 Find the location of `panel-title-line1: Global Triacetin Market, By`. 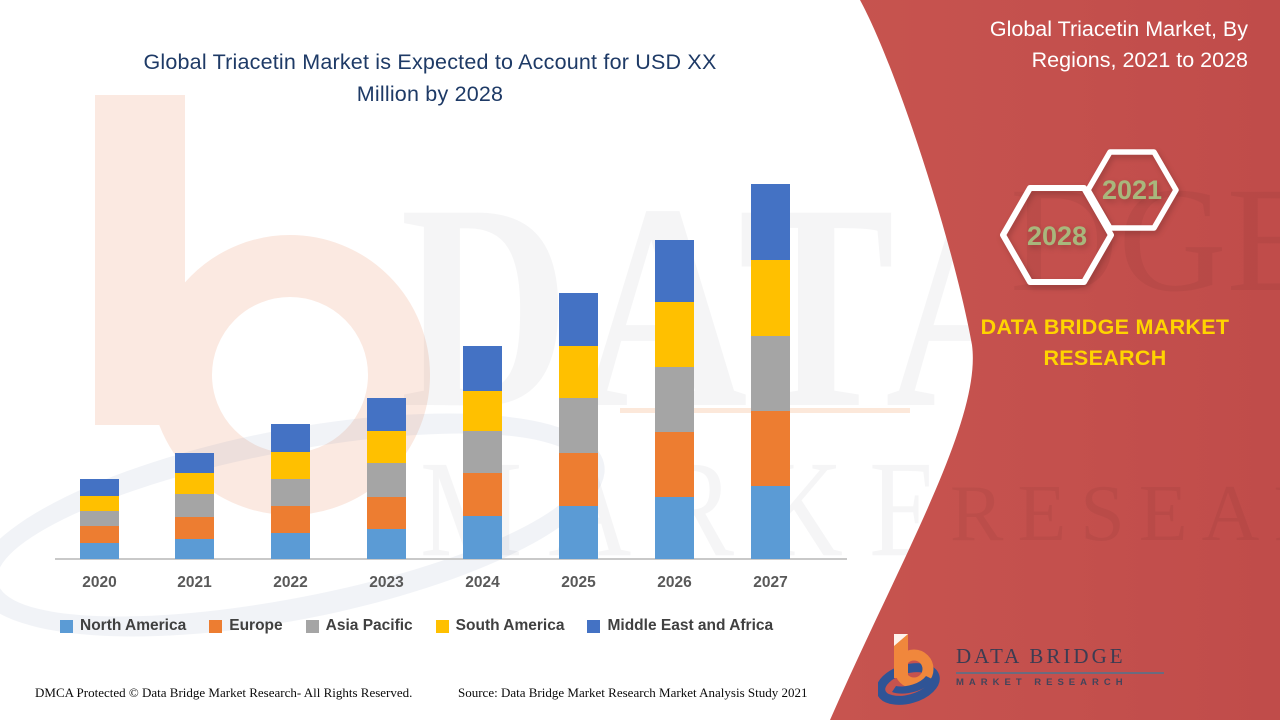

panel-title-line1: Global Triacetin Market, By is located at coordinates (1118, 29).